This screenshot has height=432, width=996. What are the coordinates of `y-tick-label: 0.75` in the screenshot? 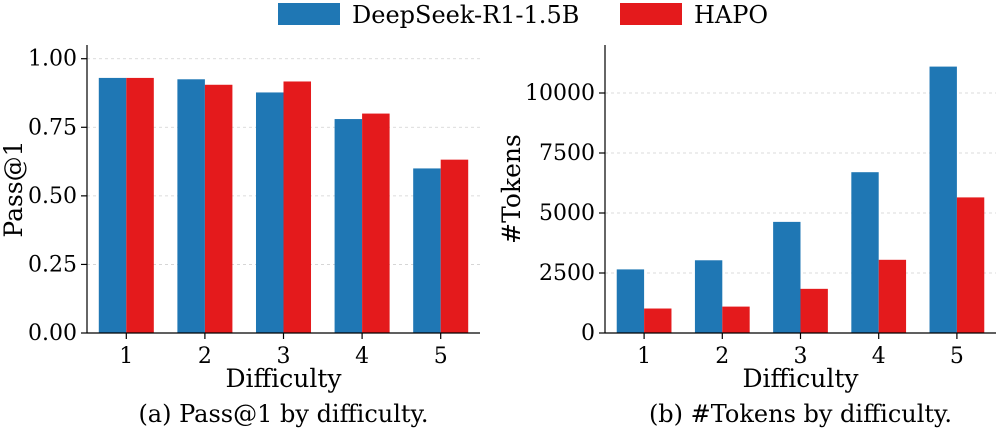 It's located at (52, 127).